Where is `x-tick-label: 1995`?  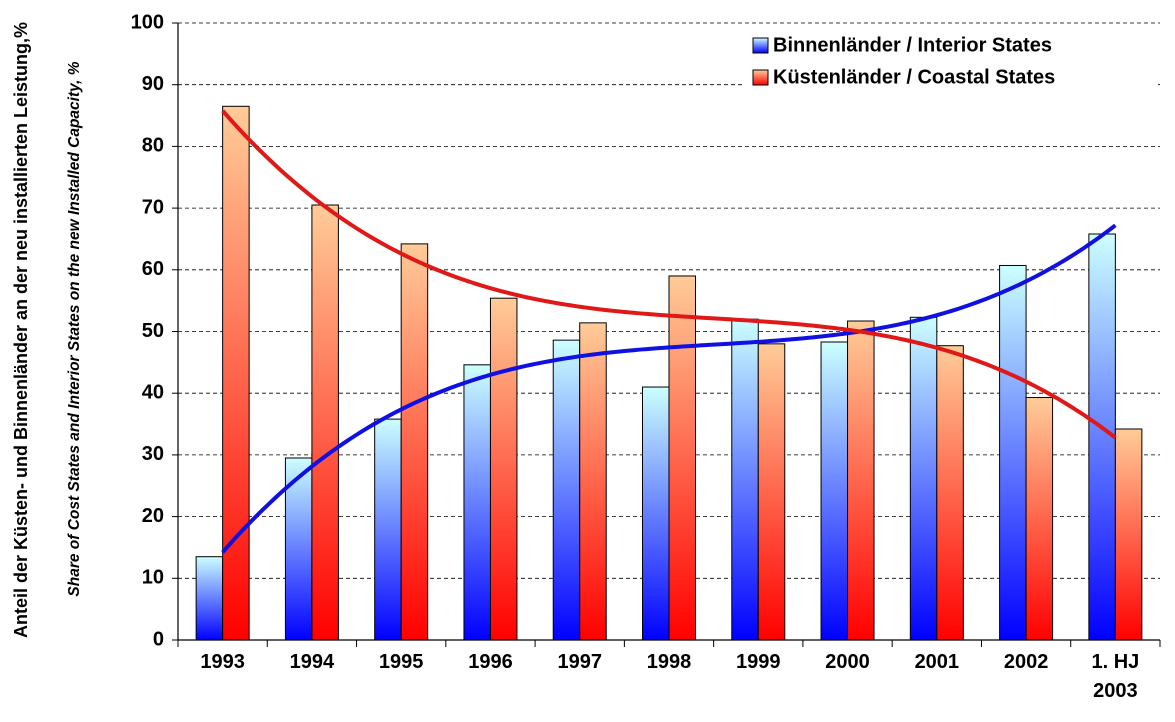
x-tick-label: 1995 is located at coordinates (401, 662).